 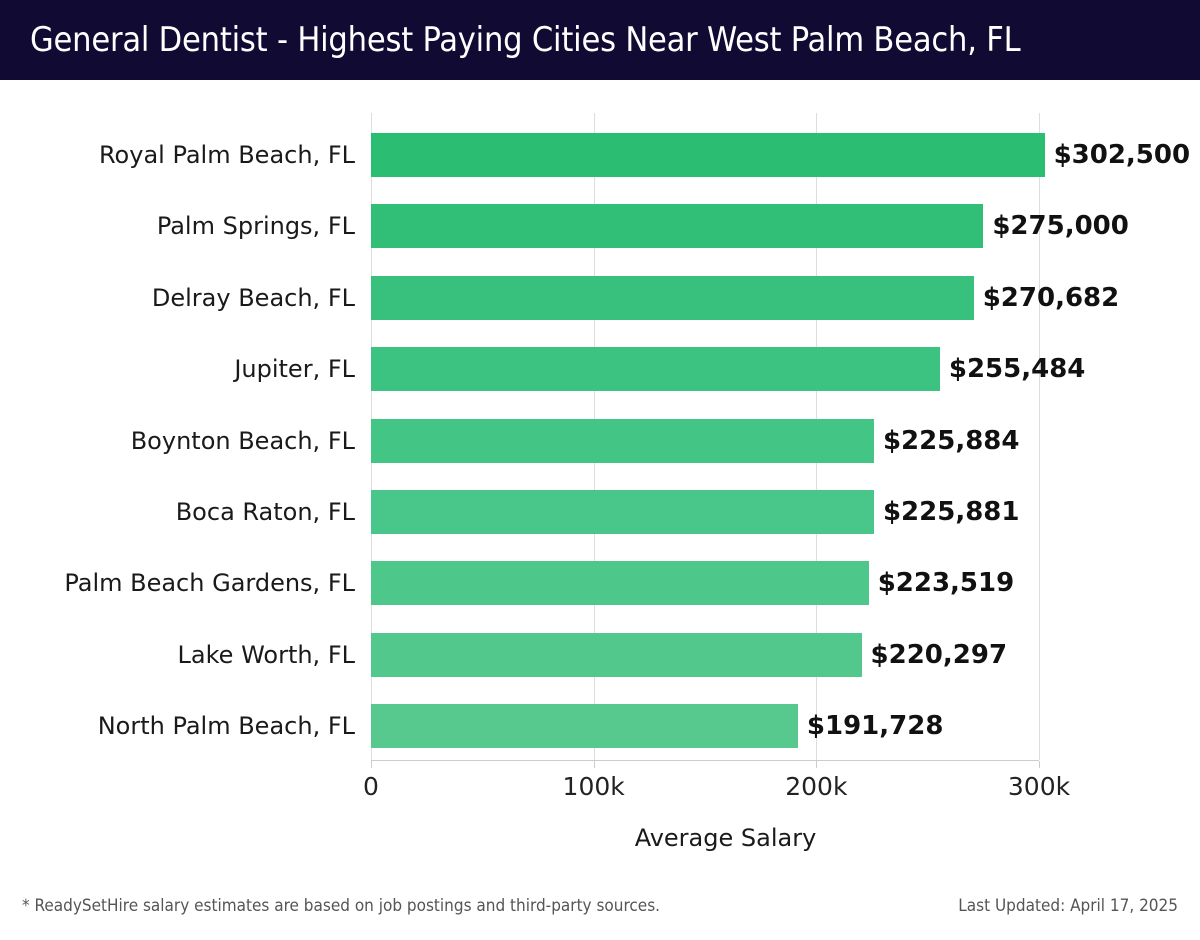 What do you see at coordinates (226, 155) in the screenshot?
I see `category-label: Royal Palm Beach, FL` at bounding box center [226, 155].